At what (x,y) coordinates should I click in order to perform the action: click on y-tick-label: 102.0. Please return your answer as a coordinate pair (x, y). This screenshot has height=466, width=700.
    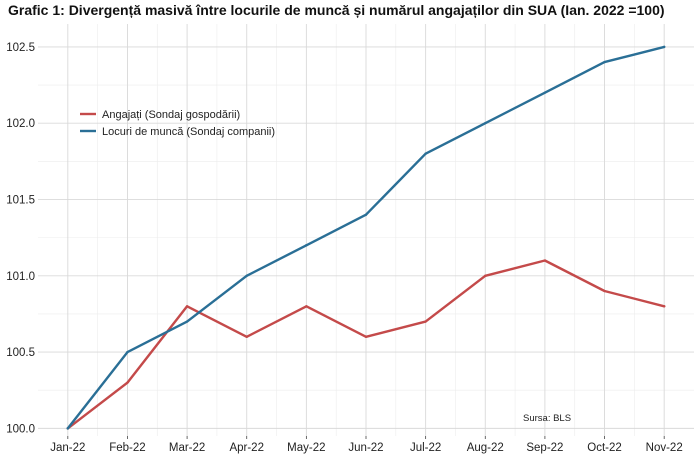
    Looking at the image, I should click on (20, 124).